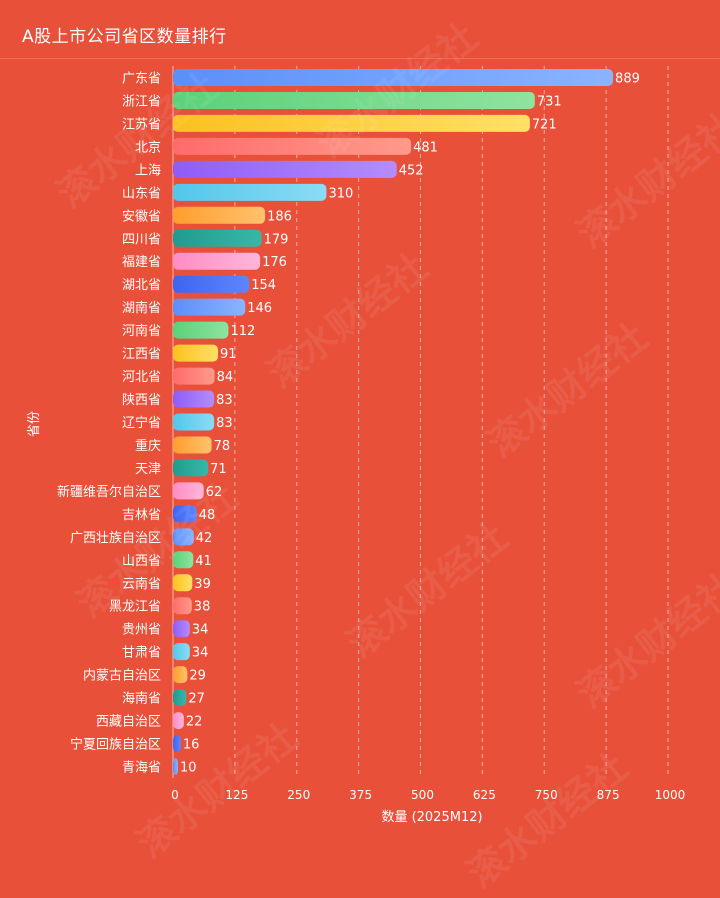  What do you see at coordinates (274, 262) in the screenshot?
I see `value-label: 176` at bounding box center [274, 262].